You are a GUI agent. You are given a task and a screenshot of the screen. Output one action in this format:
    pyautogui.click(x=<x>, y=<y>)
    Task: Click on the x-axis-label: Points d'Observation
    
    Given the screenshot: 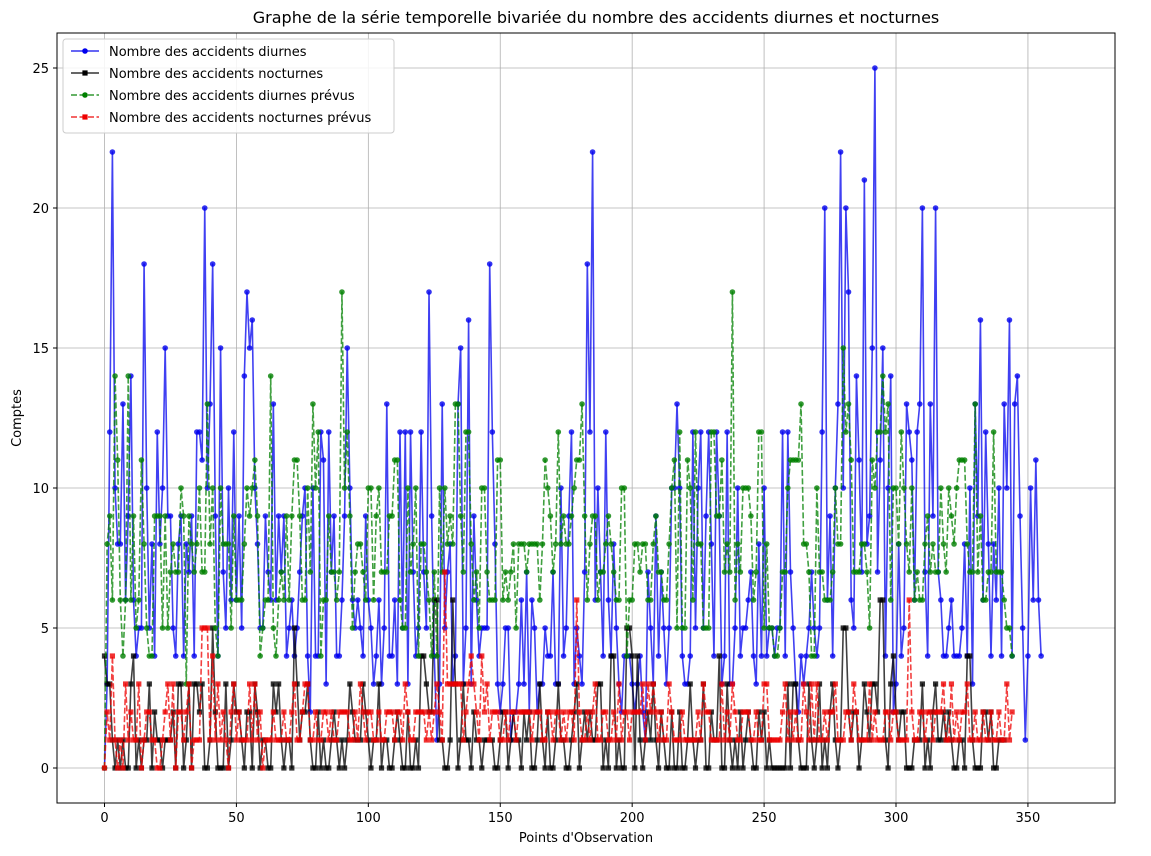 What is the action you would take?
    pyautogui.click(x=586, y=838)
    